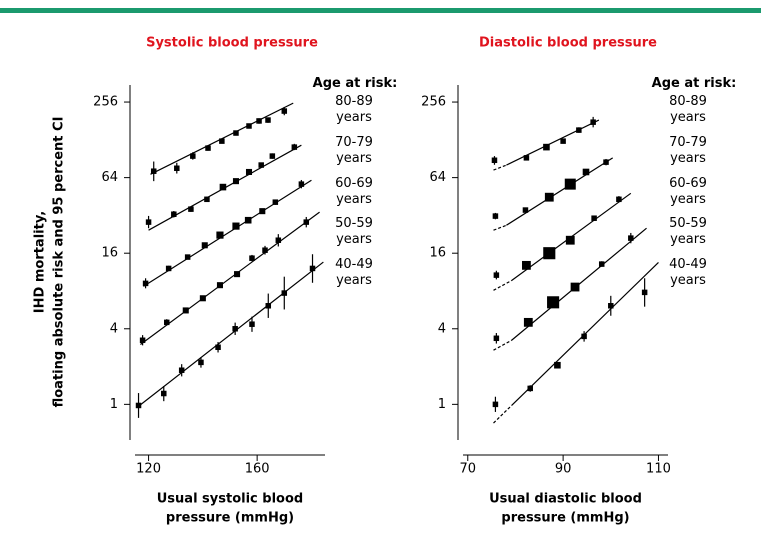  Describe the element at coordinates (467, 469) in the screenshot. I see `x-tick-label: 70` at that location.